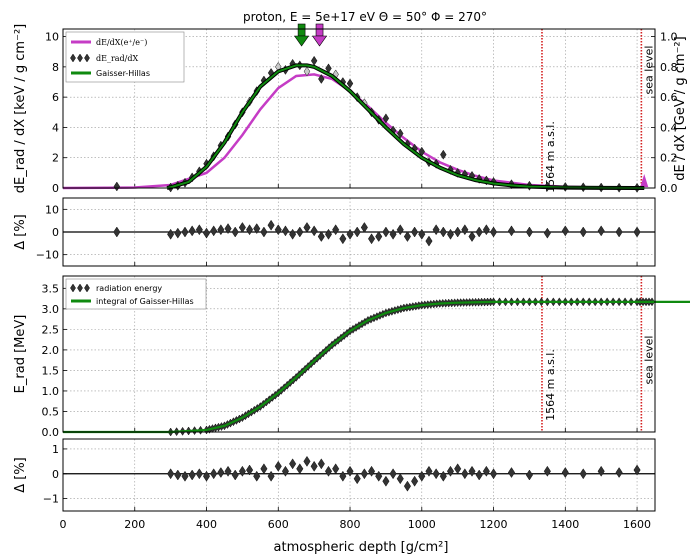 The height and width of the screenshot is (557, 690). I want to click on y-right-tick-label: 1.0, so click(669, 37).